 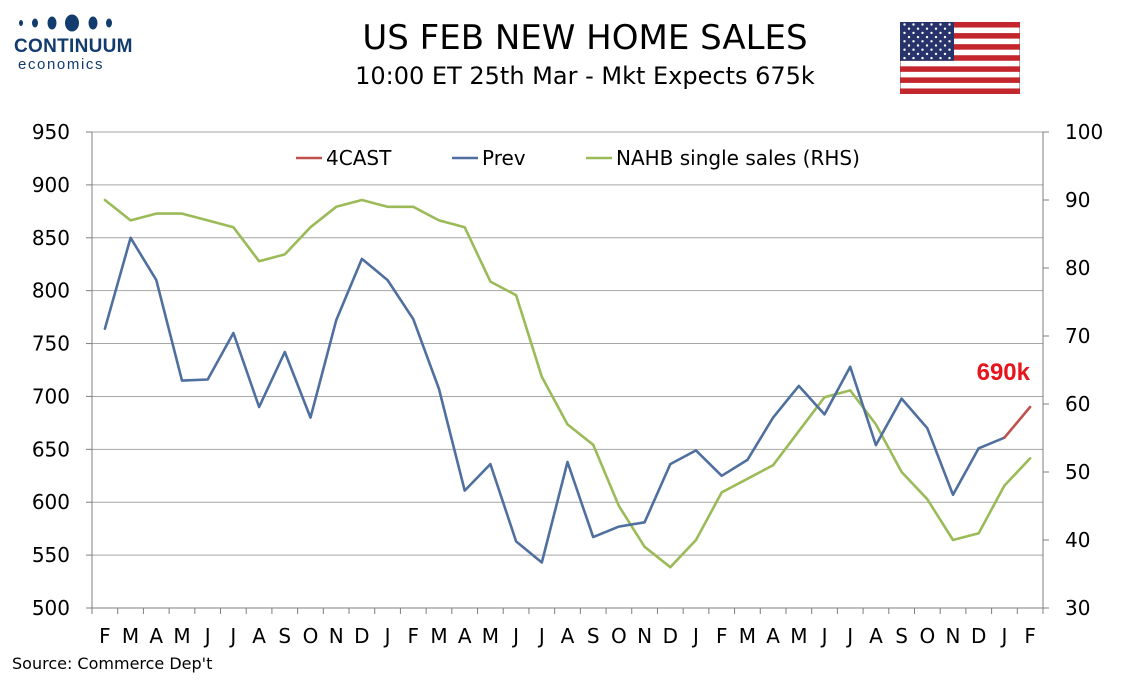 I want to click on left-axis-tick-label: 650, so click(x=51, y=449).